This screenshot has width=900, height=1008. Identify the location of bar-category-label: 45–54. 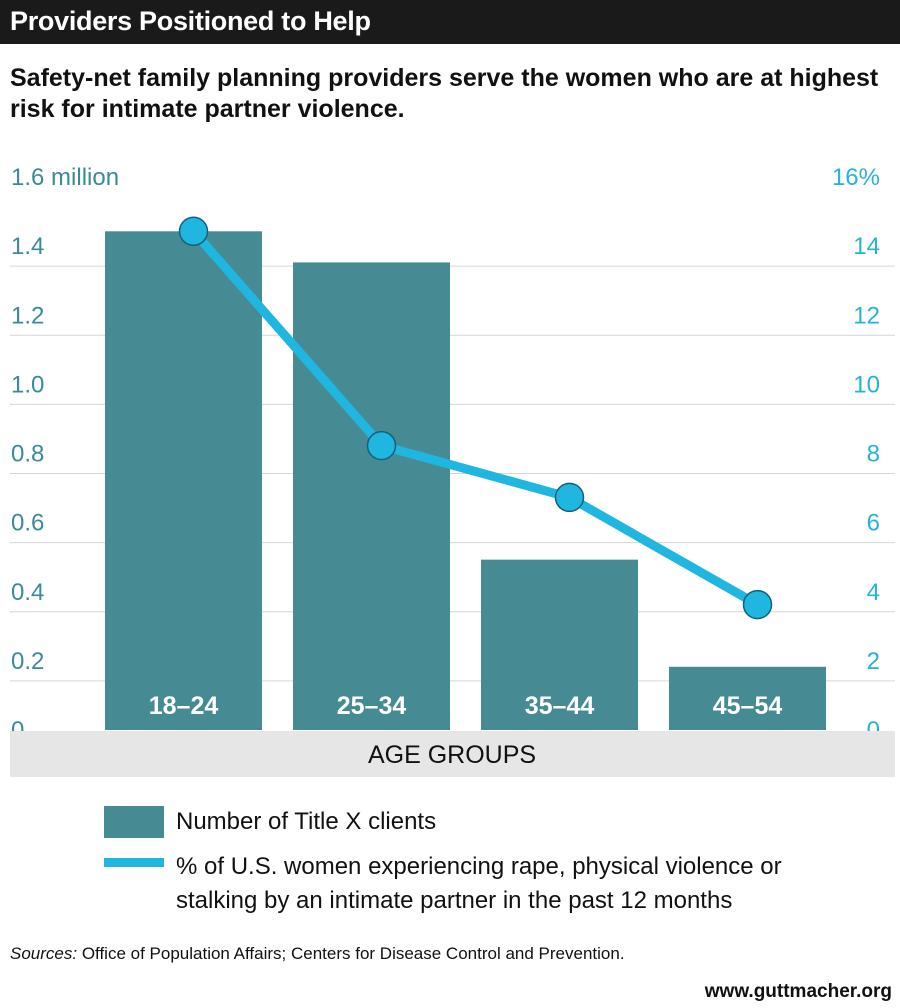
(748, 706).